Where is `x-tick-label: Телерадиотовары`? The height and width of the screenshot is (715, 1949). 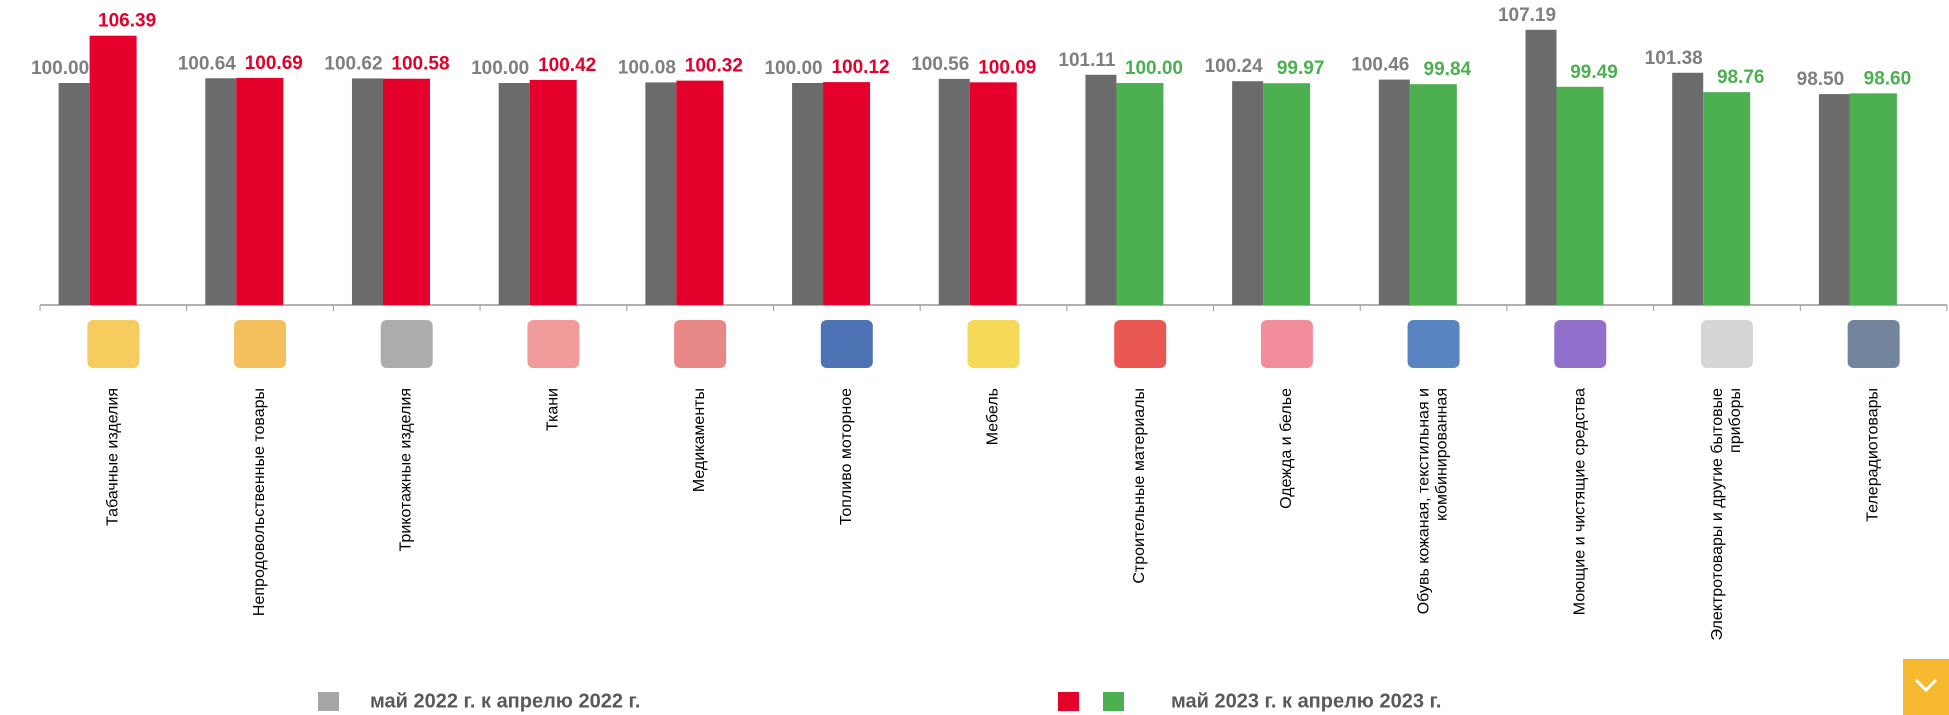 x-tick-label: Телерадиотовары is located at coordinates (1873, 455).